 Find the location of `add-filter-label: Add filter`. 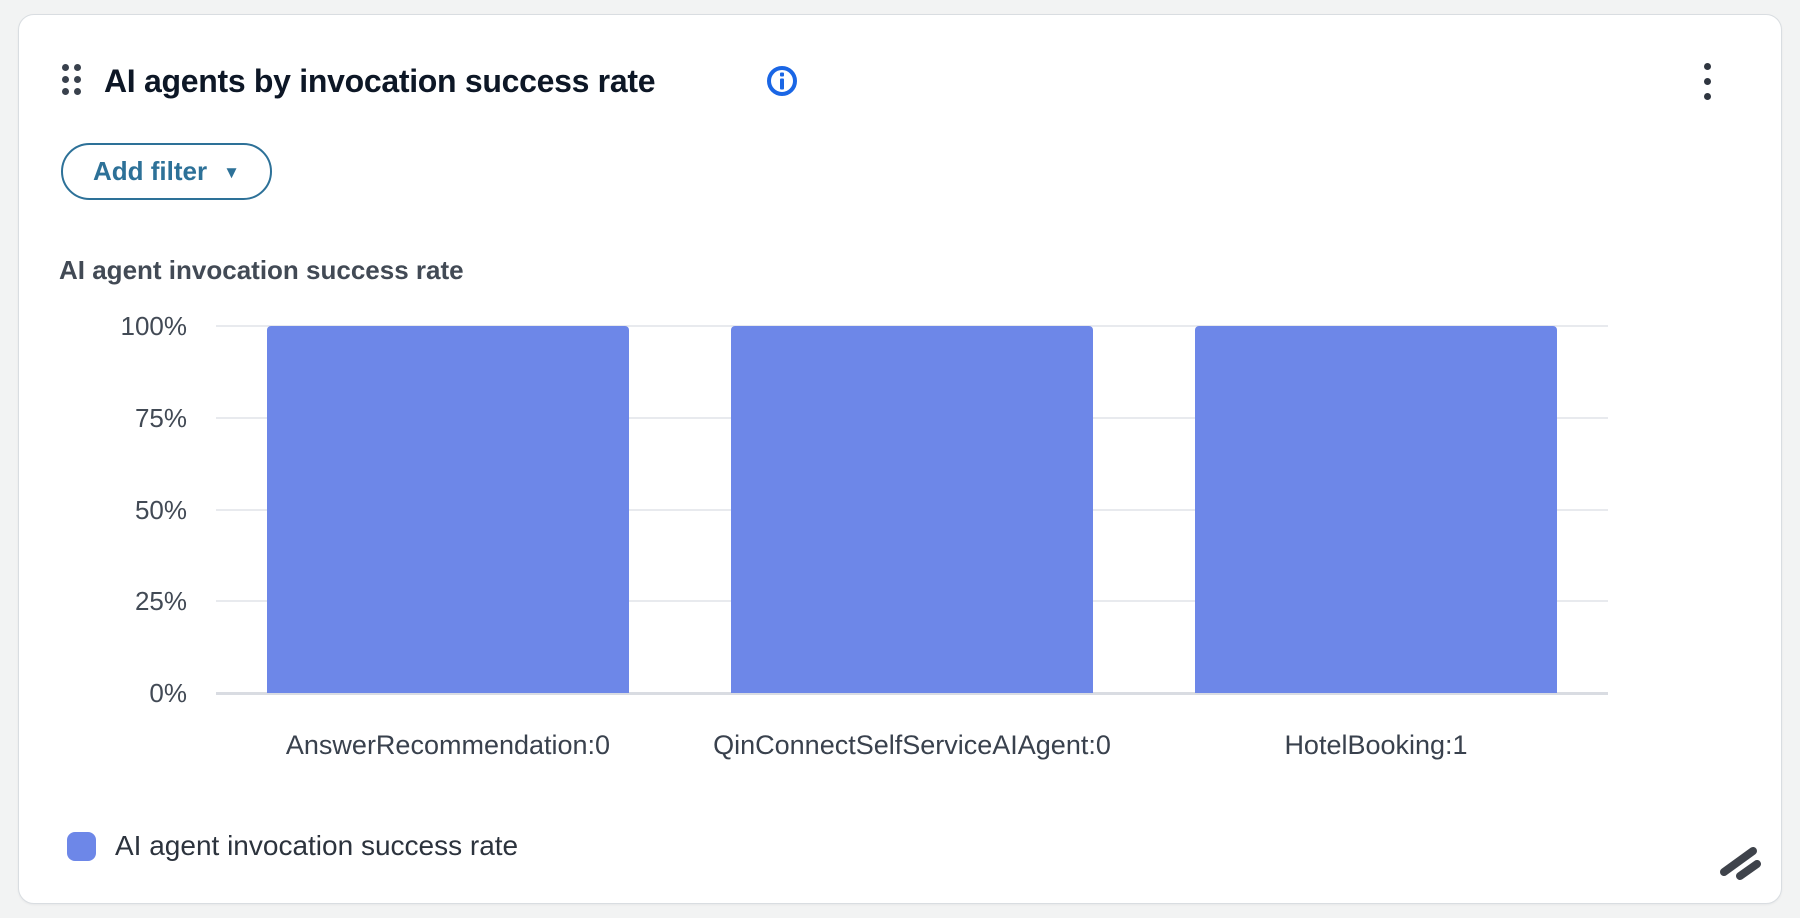

add-filter-label: Add filter is located at coordinates (150, 171).